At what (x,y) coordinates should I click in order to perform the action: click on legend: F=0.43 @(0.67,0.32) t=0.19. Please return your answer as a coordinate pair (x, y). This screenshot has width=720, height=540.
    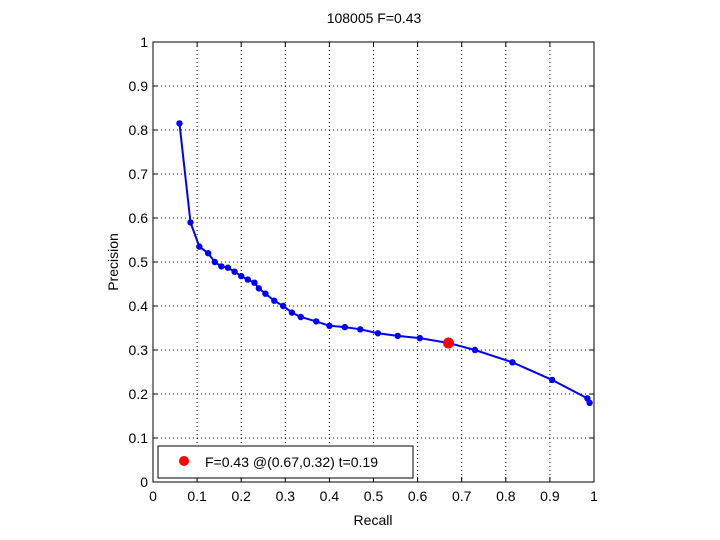
    Looking at the image, I should click on (285, 462).